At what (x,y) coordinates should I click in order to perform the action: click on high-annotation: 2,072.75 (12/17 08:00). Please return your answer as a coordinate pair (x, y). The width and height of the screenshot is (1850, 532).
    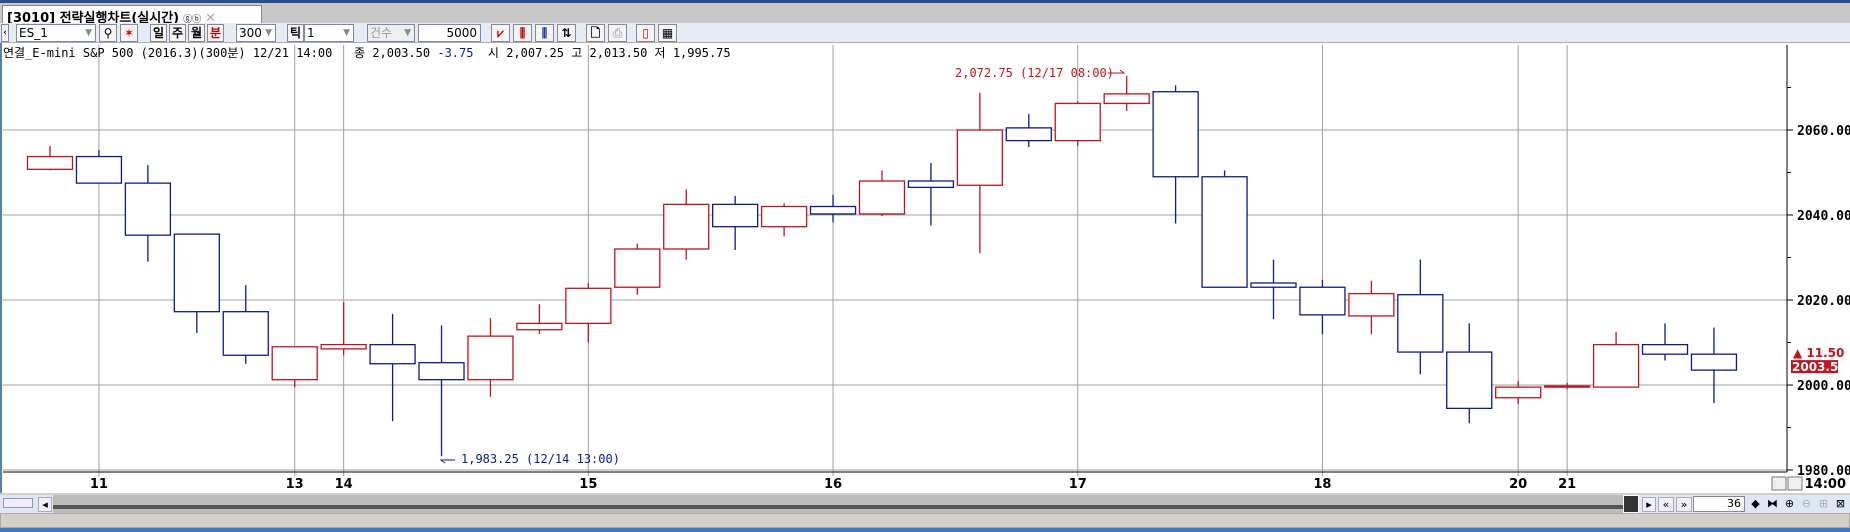
    Looking at the image, I should click on (1034, 73).